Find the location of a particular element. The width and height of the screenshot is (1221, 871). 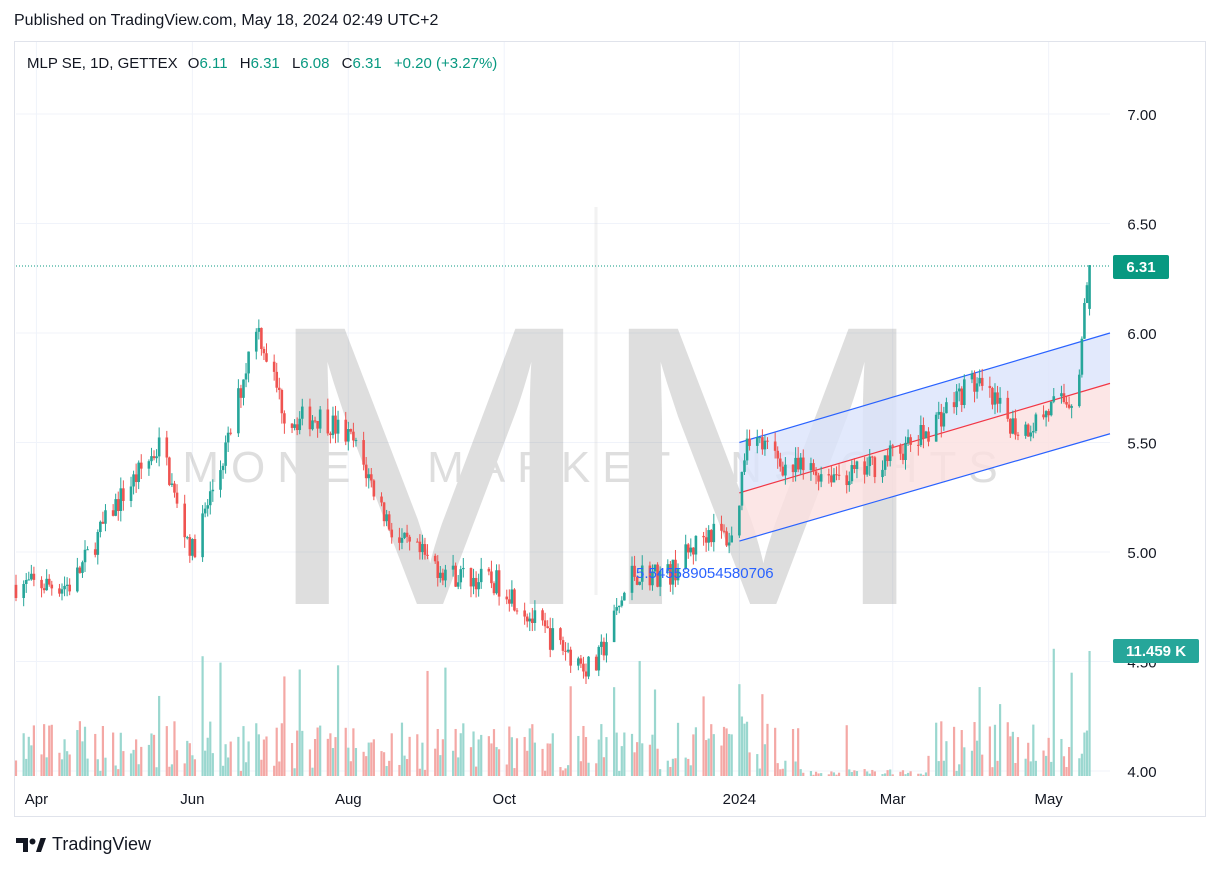

volume-tag-text: 11.459 K is located at coordinates (1156, 651).